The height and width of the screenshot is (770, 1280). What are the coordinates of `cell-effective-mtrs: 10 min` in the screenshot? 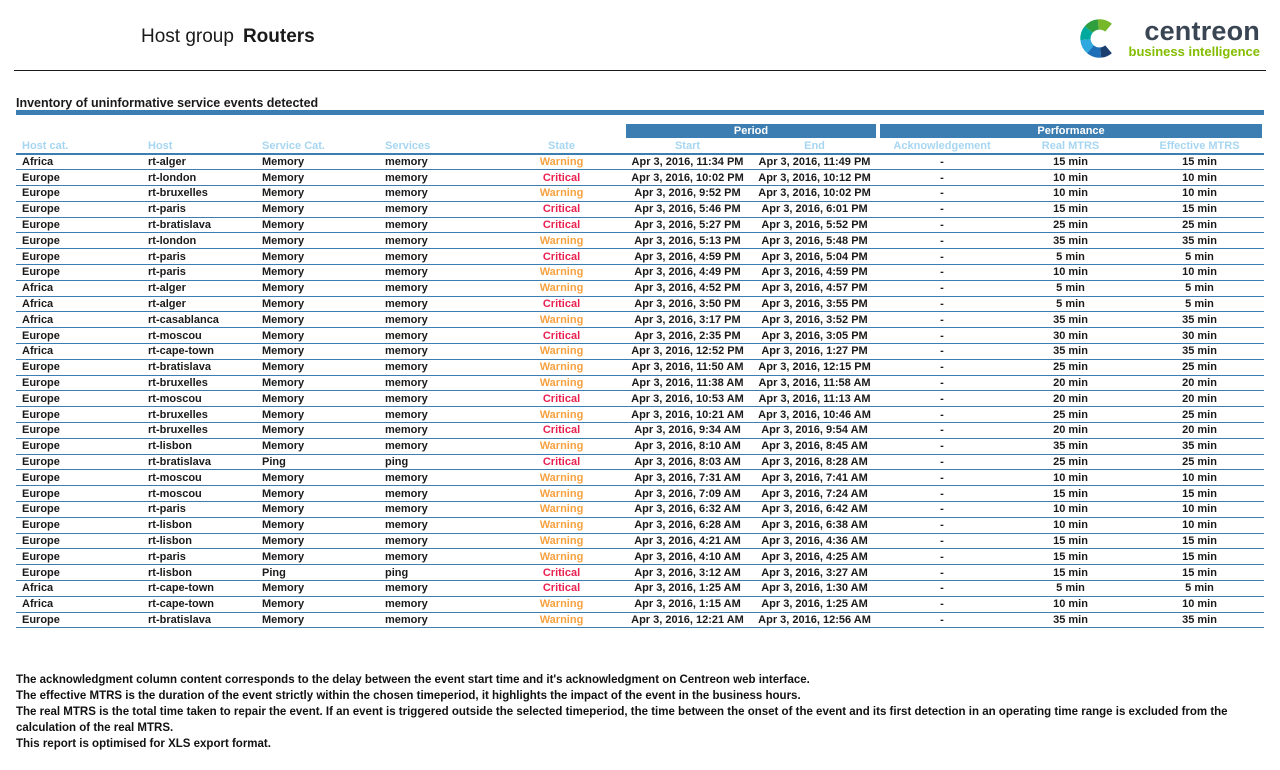 It's located at (1200, 193).